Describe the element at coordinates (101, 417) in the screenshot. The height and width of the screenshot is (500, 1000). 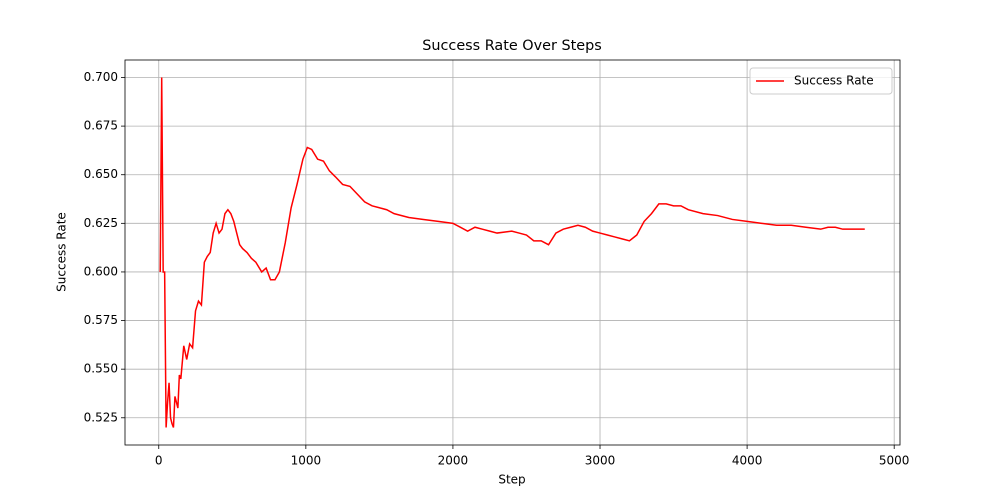
I see `y-tick-label: 0.525` at that location.